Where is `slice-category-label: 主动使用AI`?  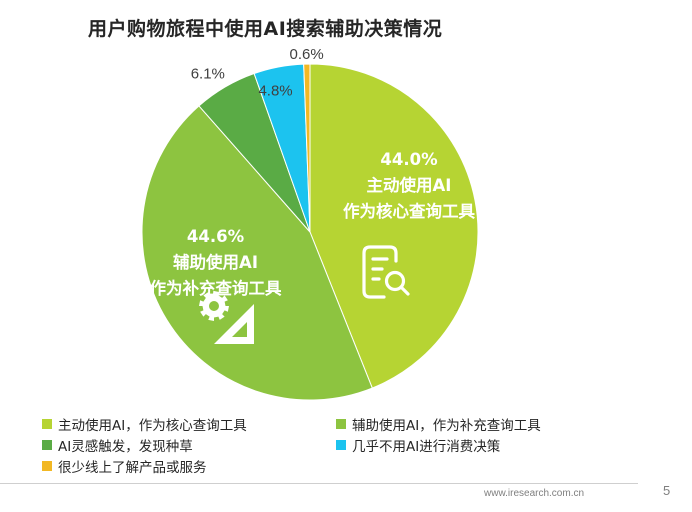
slice-category-label: 主动使用AI is located at coordinates (409, 185).